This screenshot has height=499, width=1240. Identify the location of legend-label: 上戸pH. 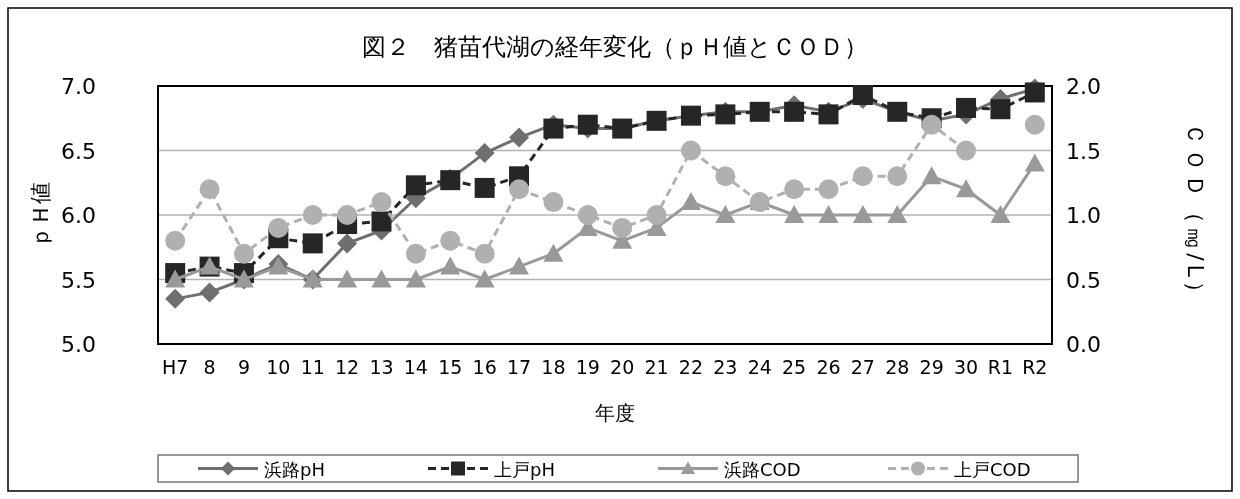
(524, 469).